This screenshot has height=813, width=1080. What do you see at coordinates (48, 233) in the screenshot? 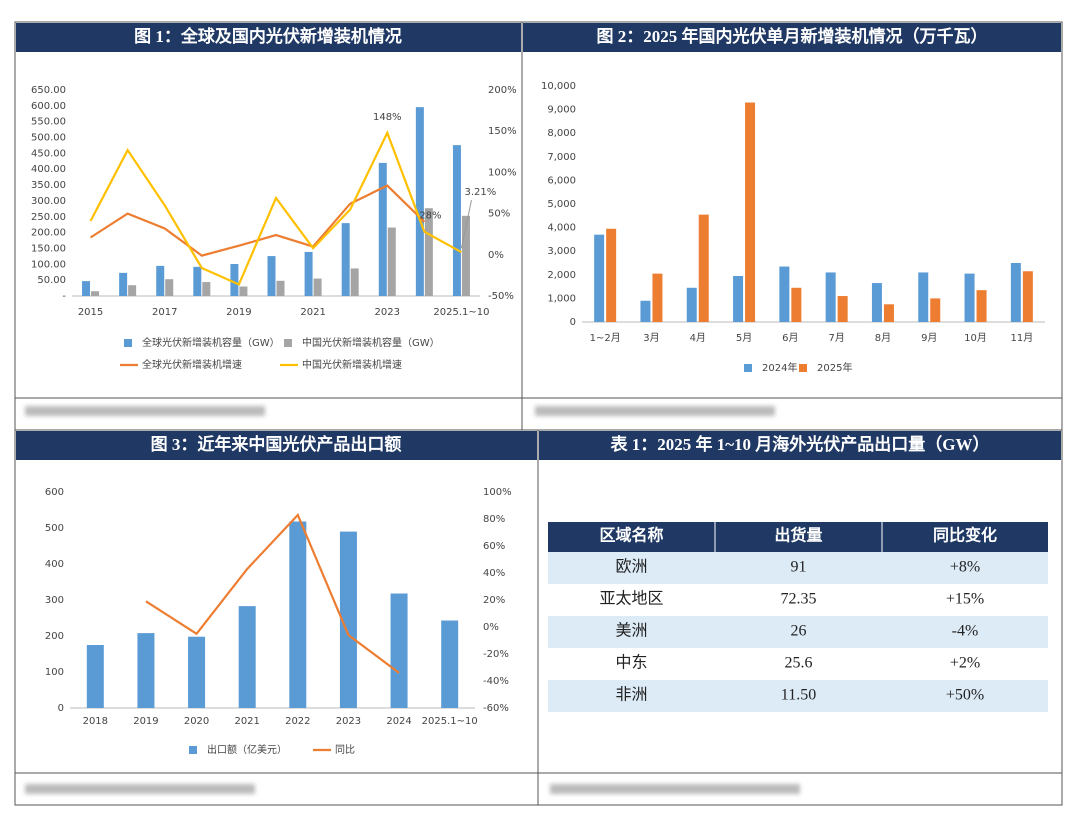
I see `y-tick-label: 200.00` at bounding box center [48, 233].